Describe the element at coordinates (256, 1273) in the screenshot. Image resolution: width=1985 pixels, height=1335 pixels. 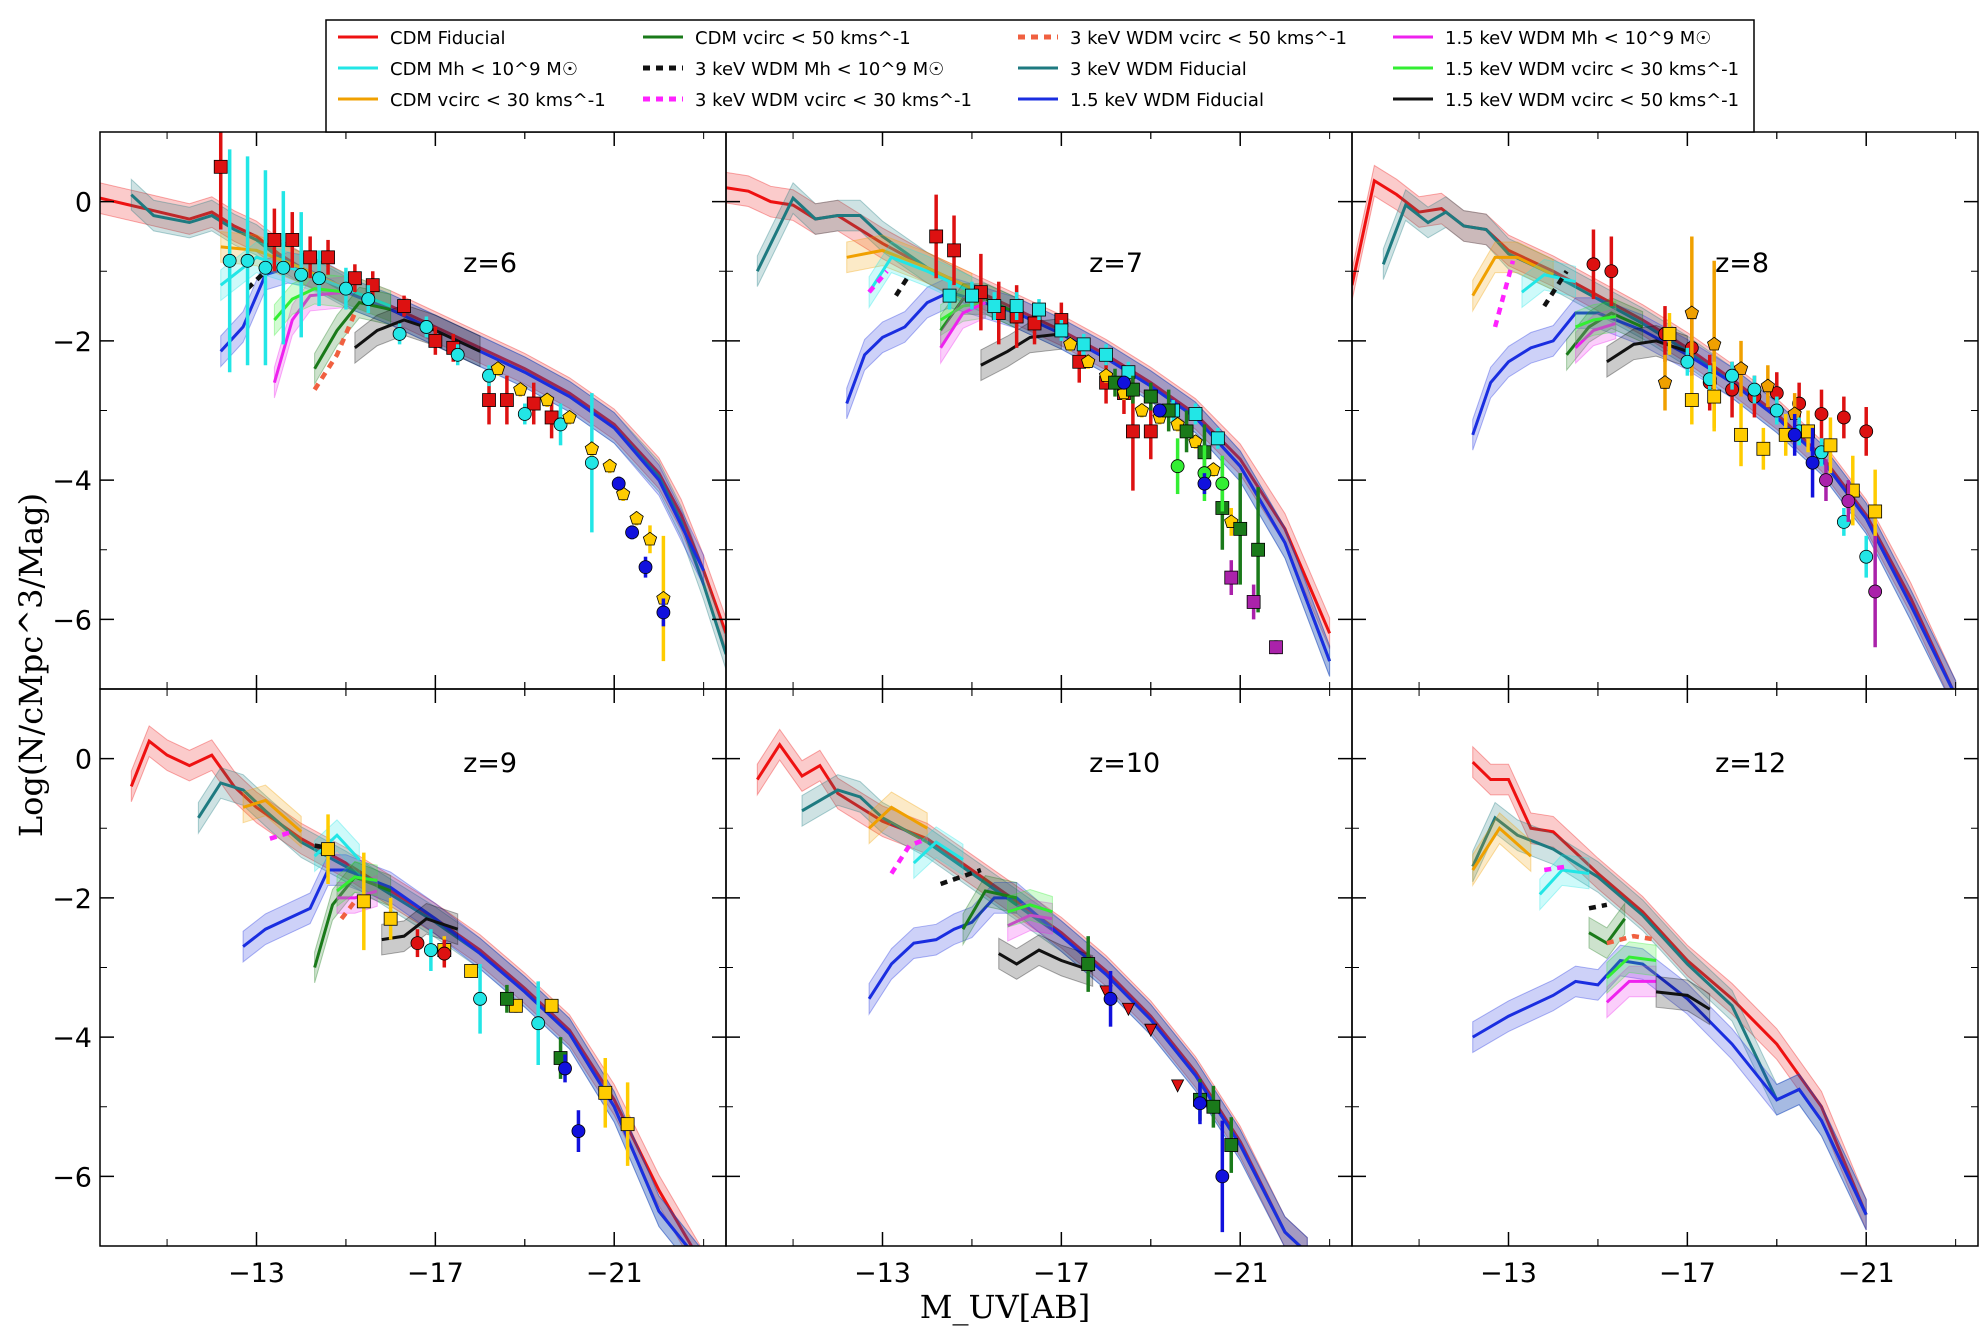
I see `x-tick-label: −13` at that location.